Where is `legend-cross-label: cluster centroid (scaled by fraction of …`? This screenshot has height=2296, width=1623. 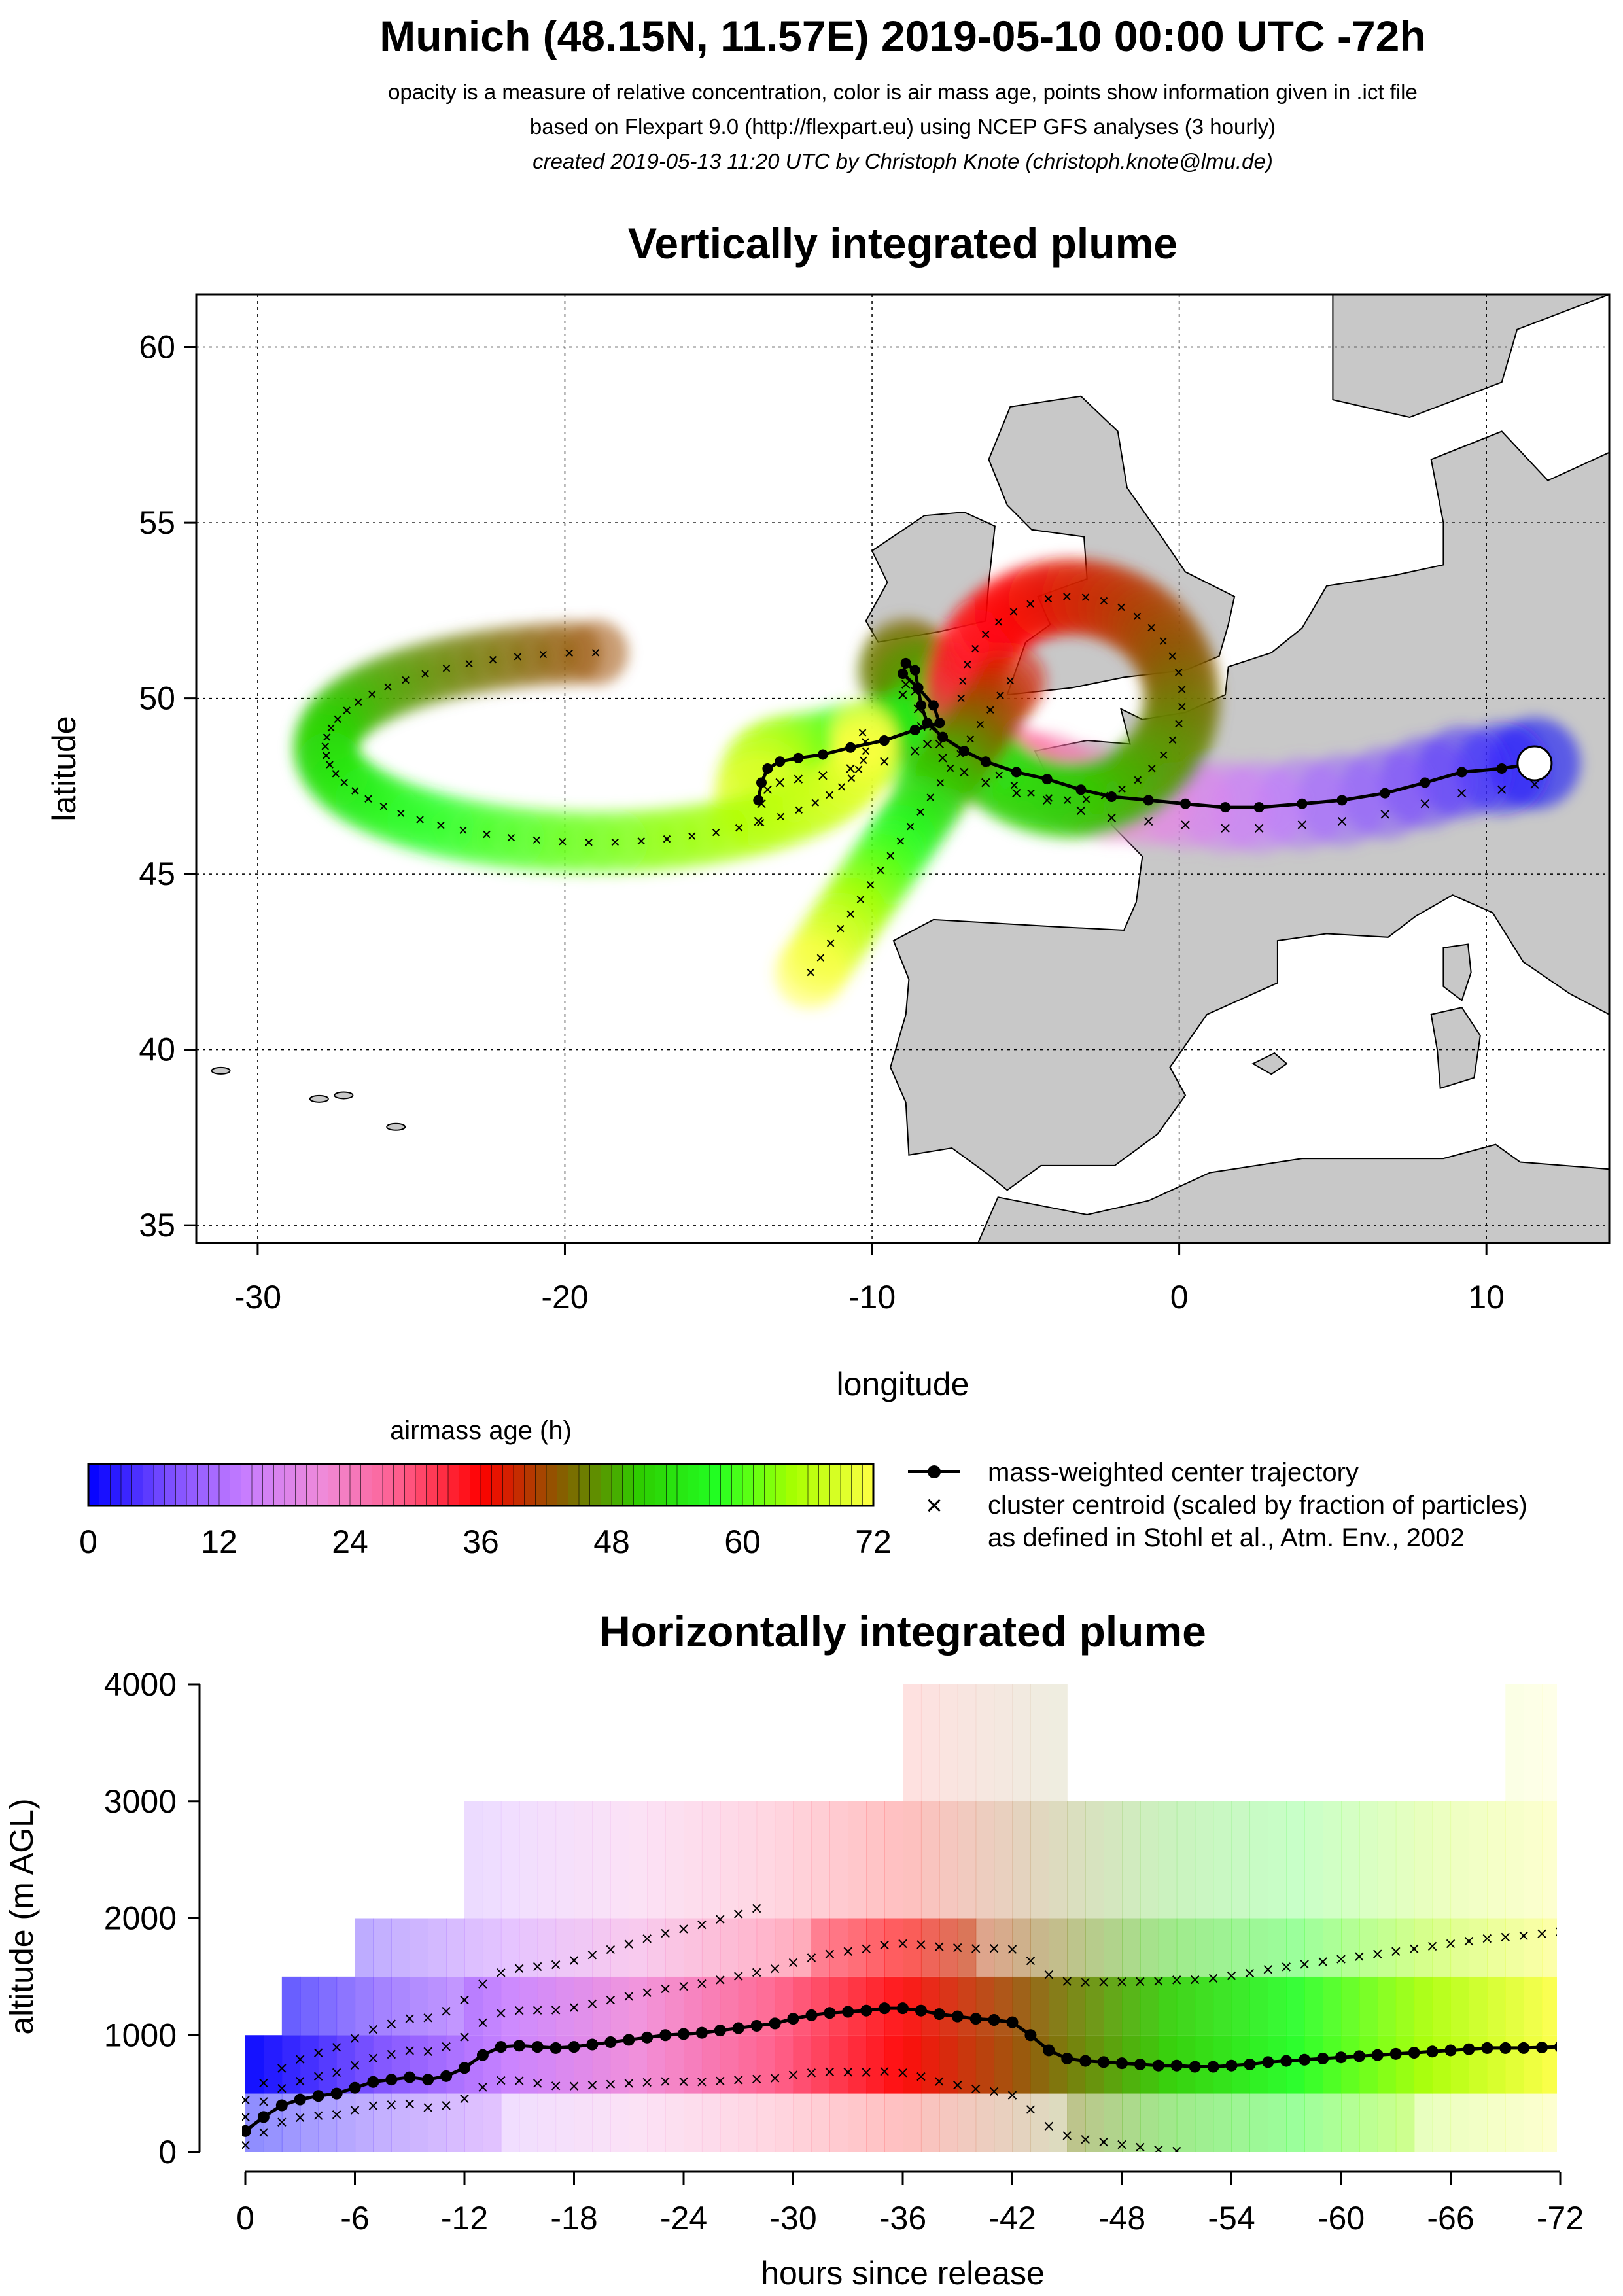
legend-cross-label: cluster centroid (scaled by fraction of … is located at coordinates (1257, 1505).